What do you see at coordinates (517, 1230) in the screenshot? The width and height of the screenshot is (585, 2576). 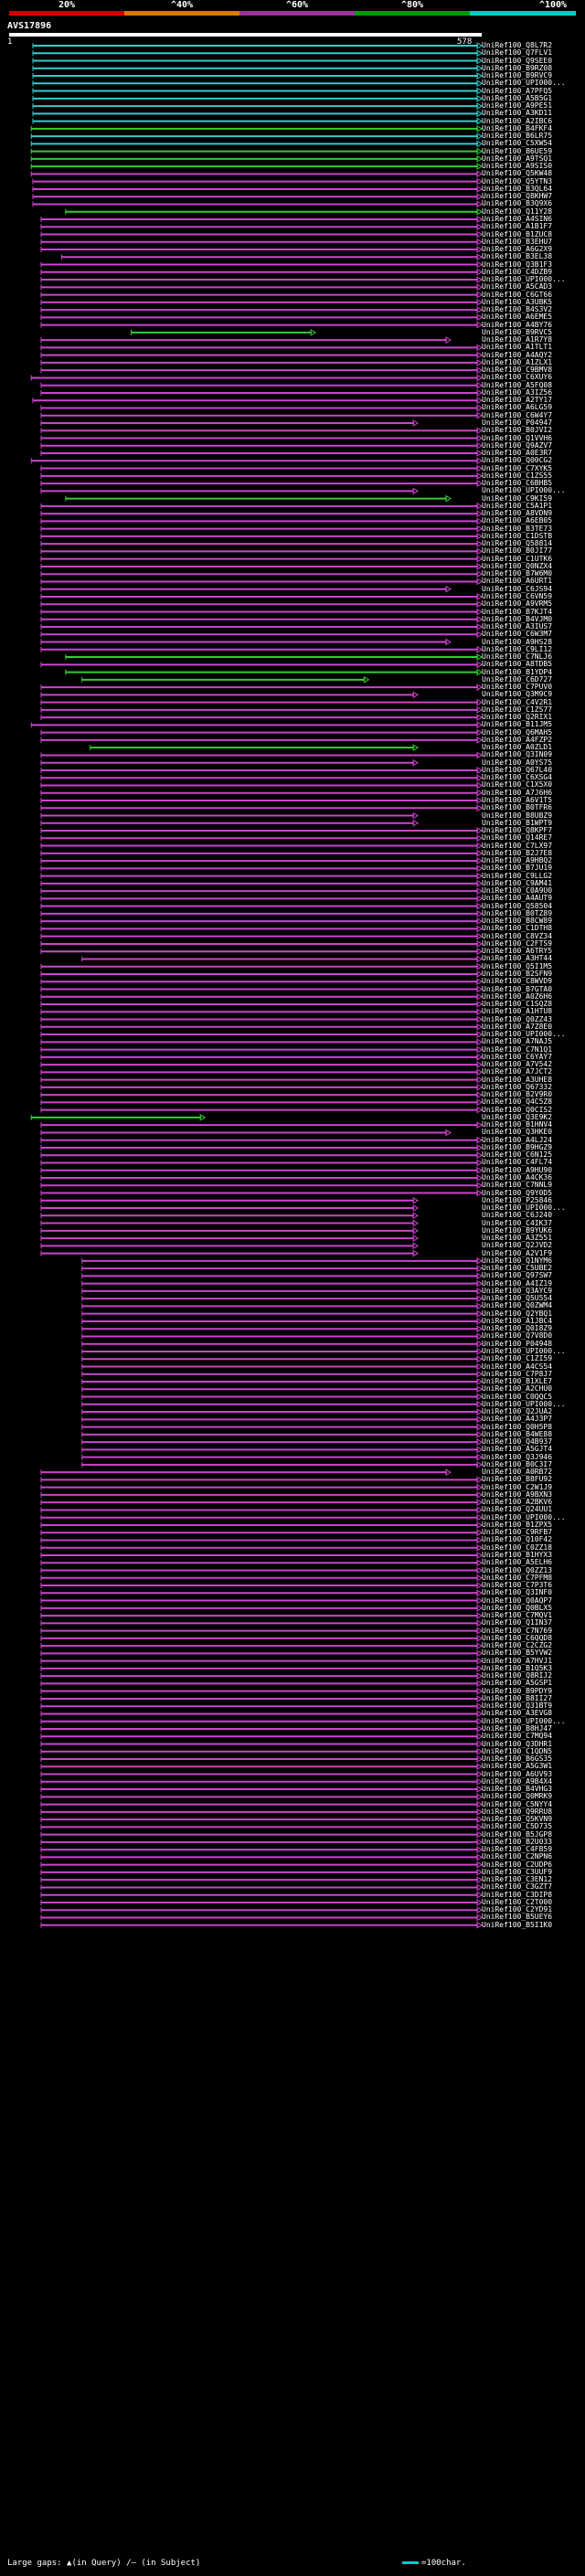 I see `hit-label: UniRef100_B9YUK6` at bounding box center [517, 1230].